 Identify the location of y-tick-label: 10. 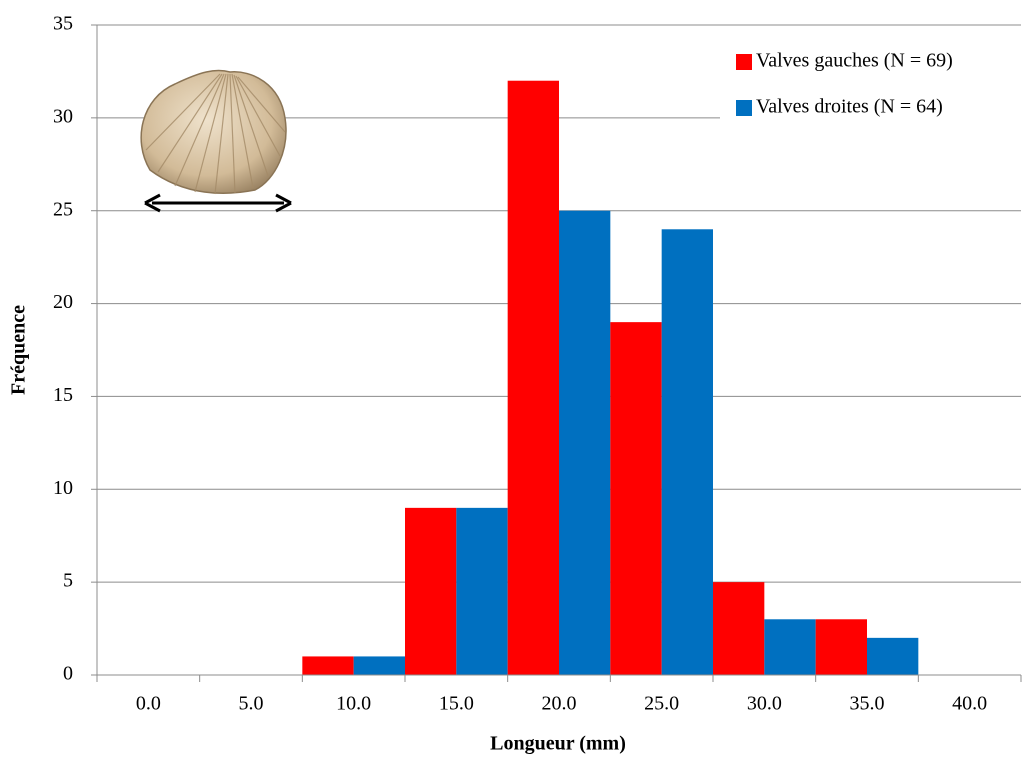
(63, 488).